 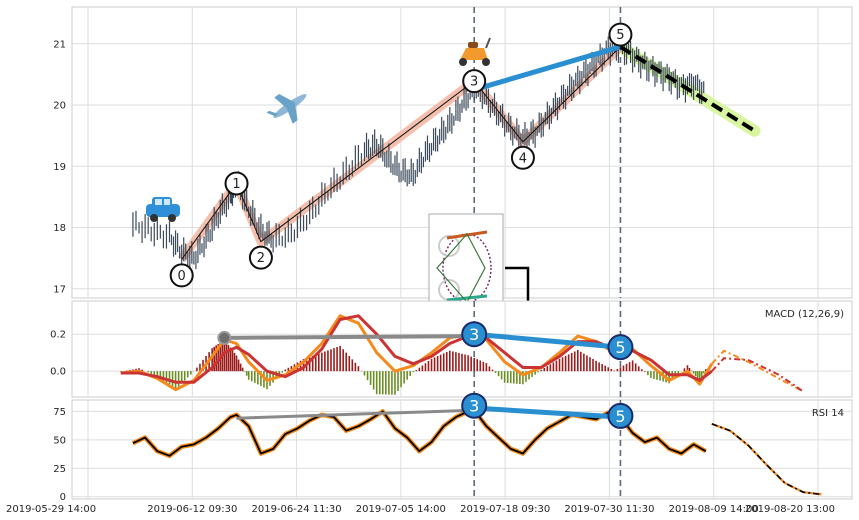 I want to click on macd-ytick-label: 0.2, so click(x=58, y=335).